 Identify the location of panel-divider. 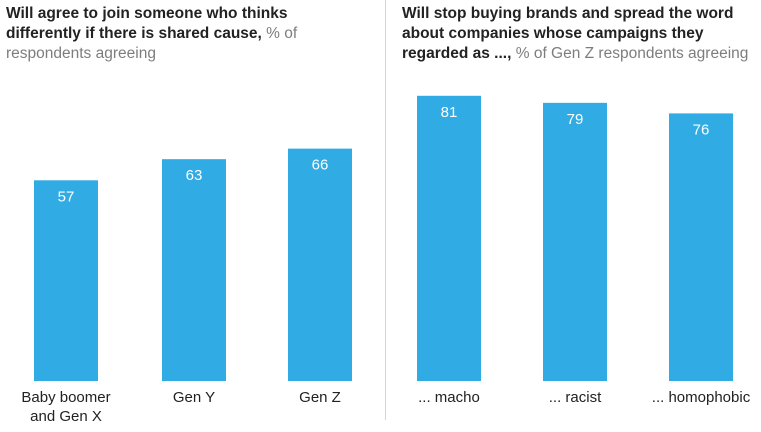
(385, 210).